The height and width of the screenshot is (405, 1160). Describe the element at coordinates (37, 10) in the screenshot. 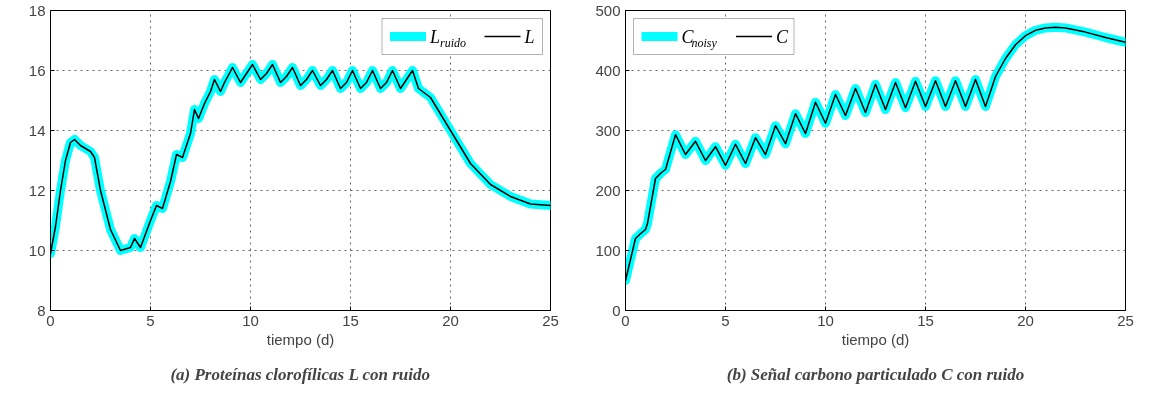

I see `y-tick-label: 18` at that location.